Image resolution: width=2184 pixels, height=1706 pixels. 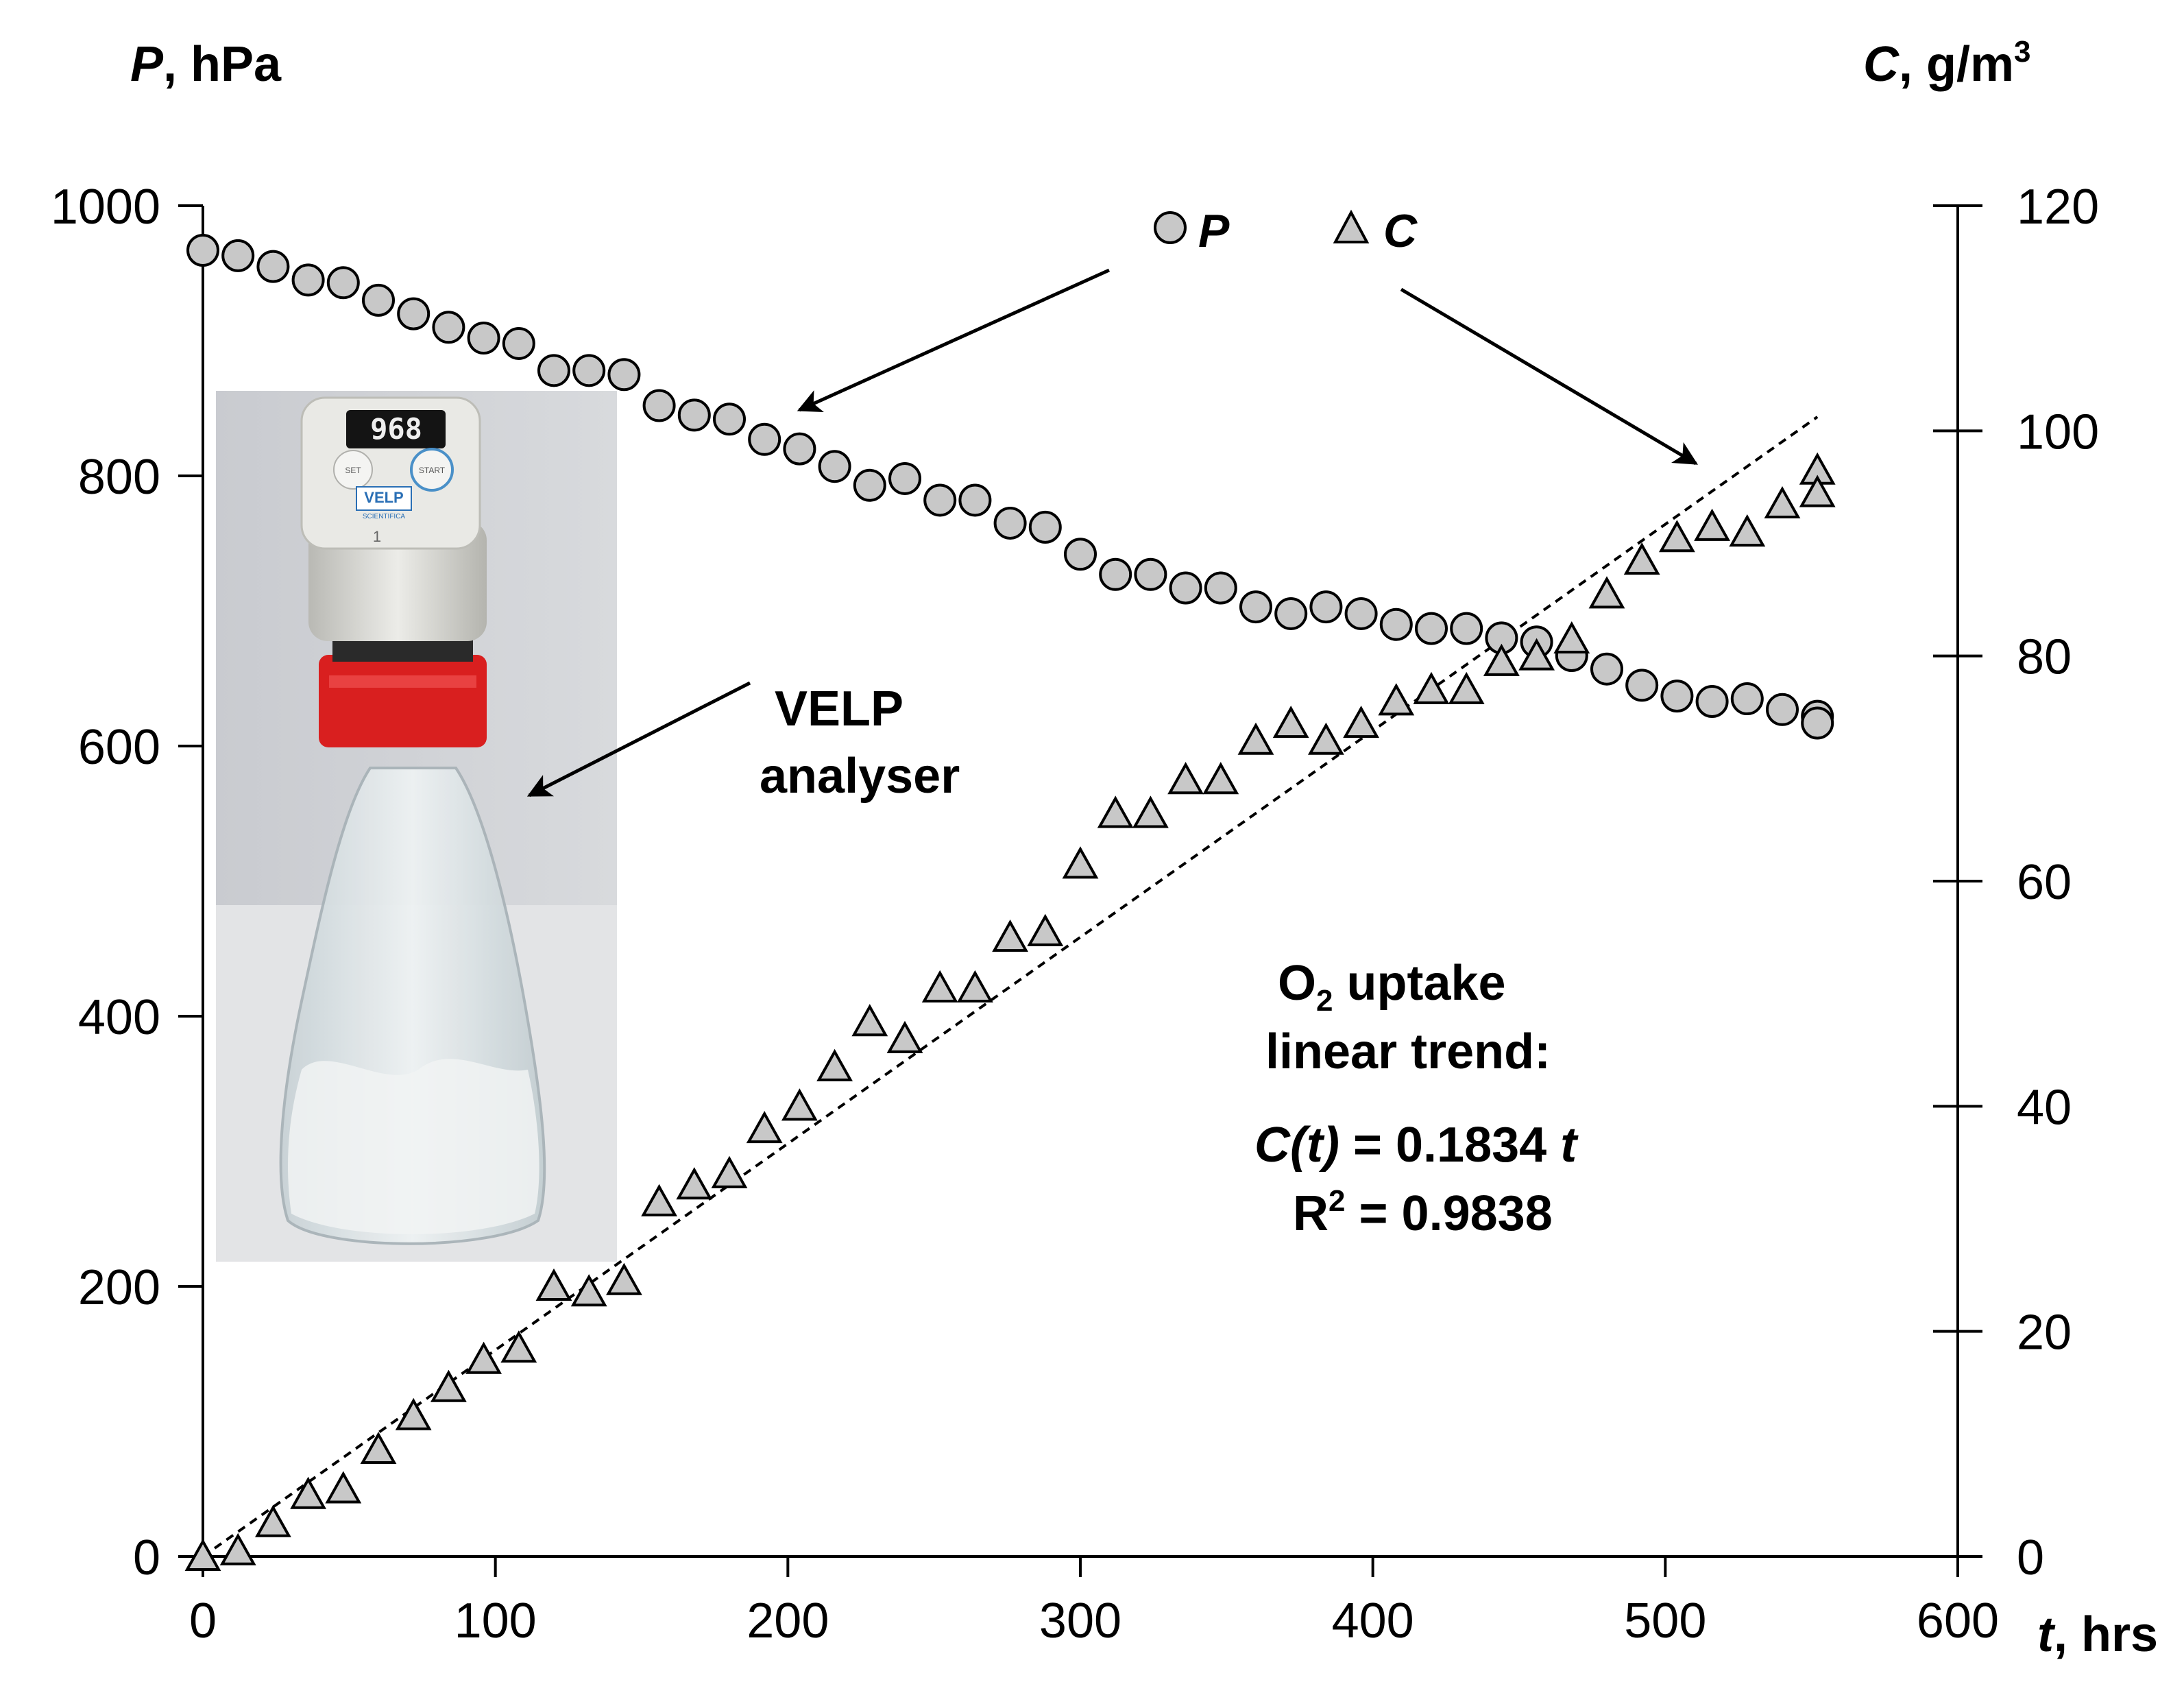 I want to click on r-squared: R2 = 0.9838, so click(x=1423, y=1212).